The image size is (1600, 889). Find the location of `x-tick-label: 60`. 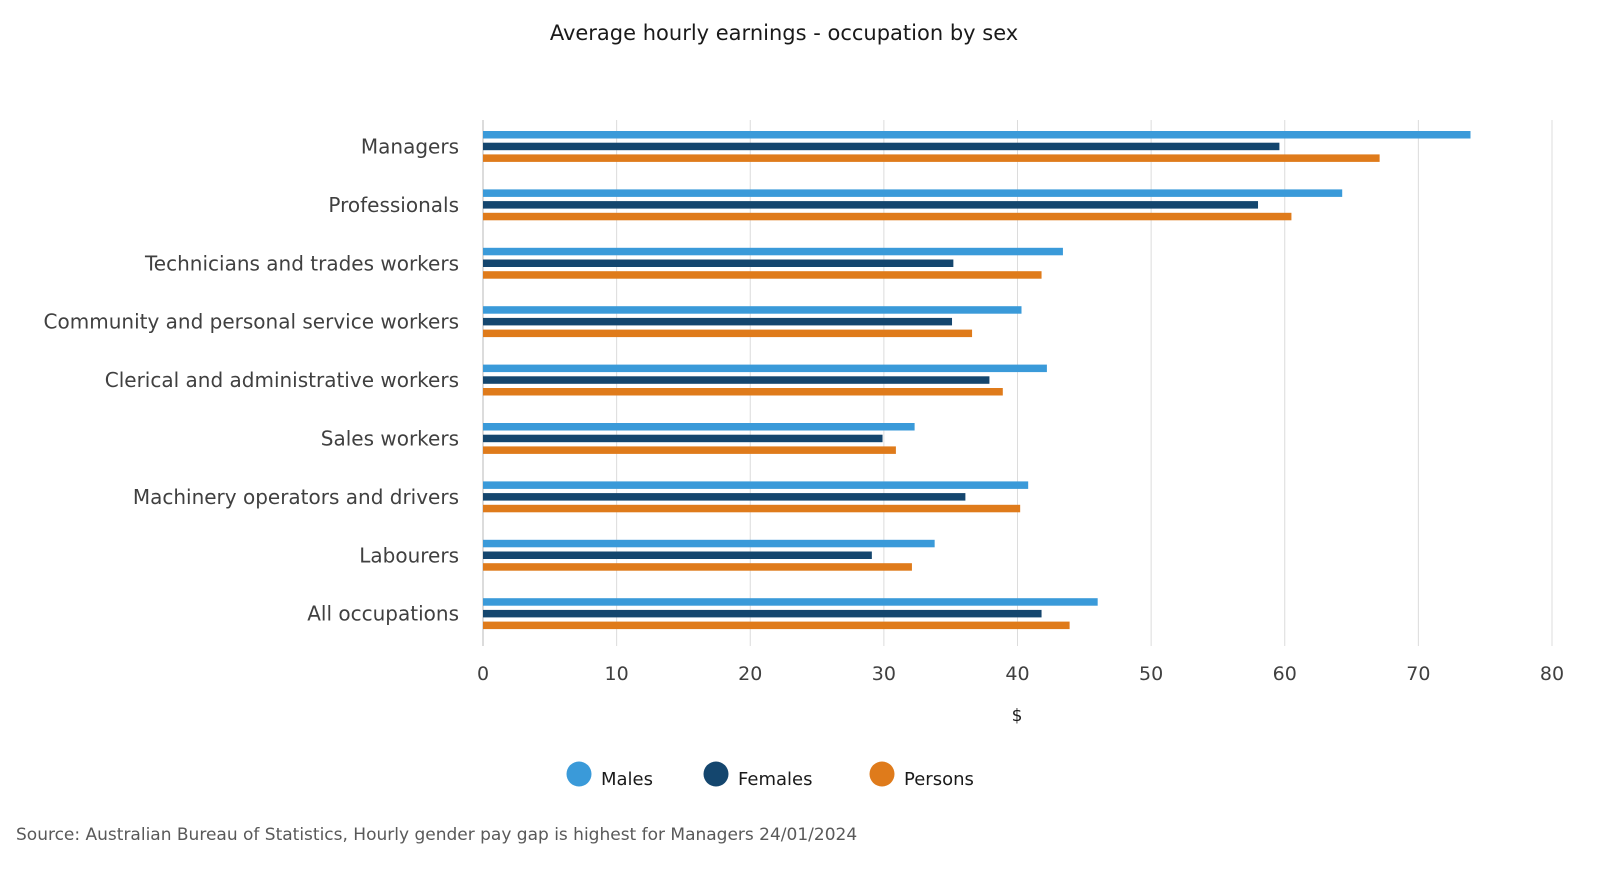

x-tick-label: 60 is located at coordinates (1285, 674).